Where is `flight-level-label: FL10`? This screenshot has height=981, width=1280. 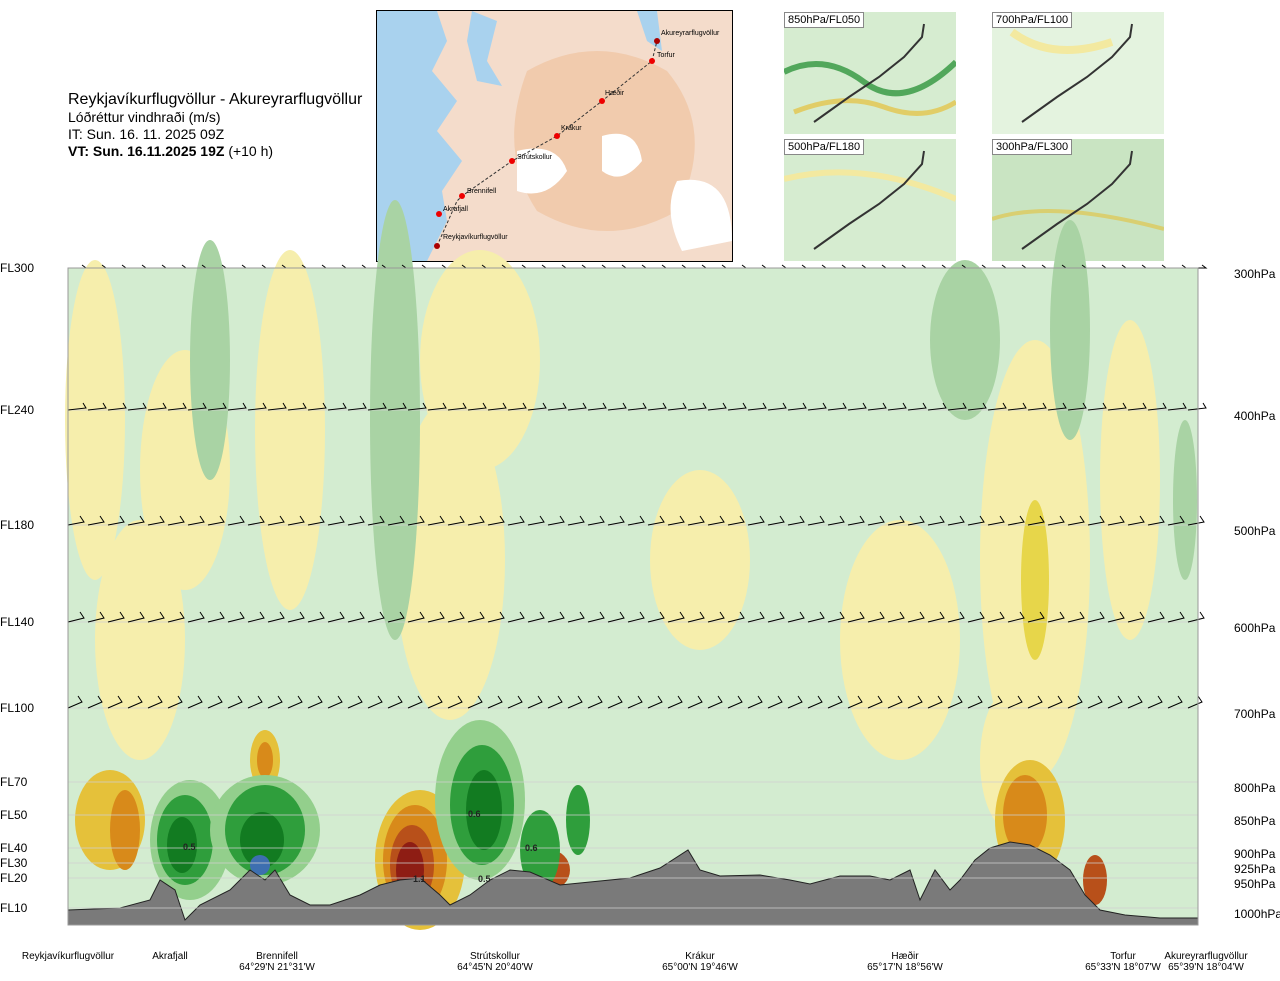 flight-level-label: FL10 is located at coordinates (14, 908).